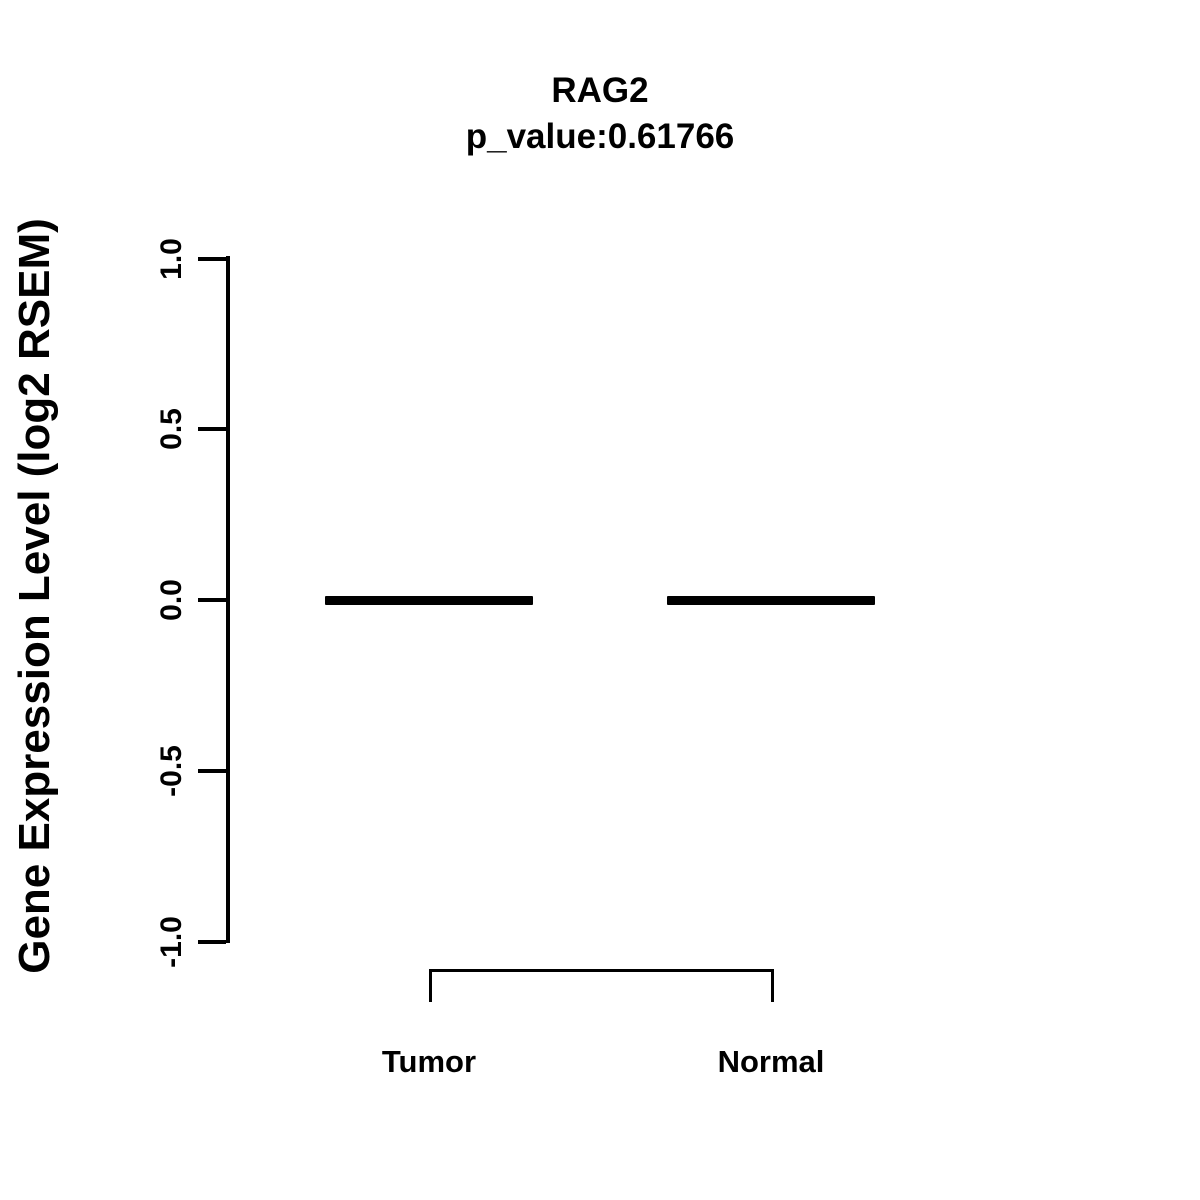 The height and width of the screenshot is (1200, 1200). I want to click on chart-pvalue-subtitle: p_value:0.61766, so click(600, 136).